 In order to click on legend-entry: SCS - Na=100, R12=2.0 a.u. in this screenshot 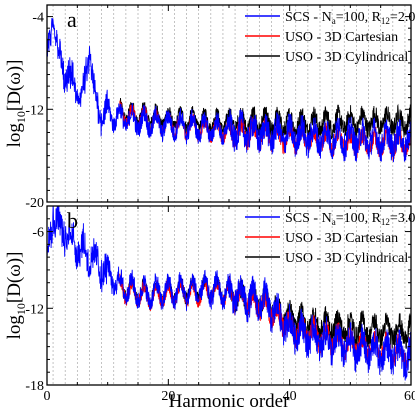, I will do `click(350, 18)`.